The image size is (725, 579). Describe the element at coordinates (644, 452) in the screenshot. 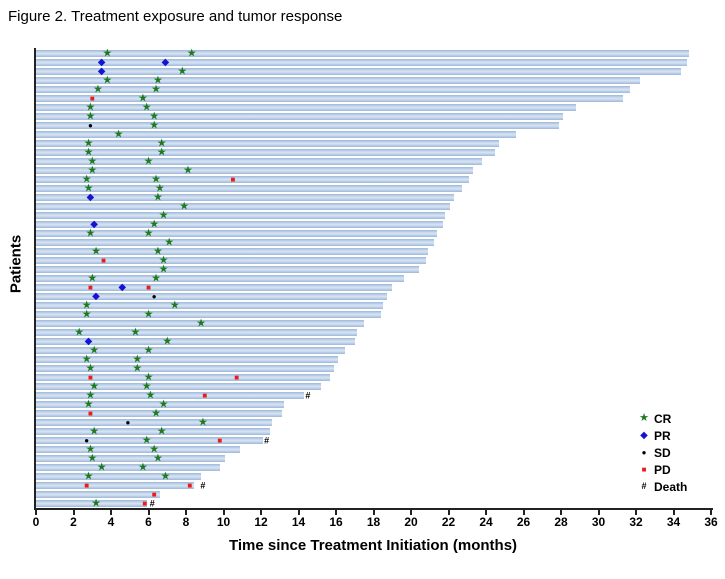

I see `sd-circle-icon: ●` at that location.